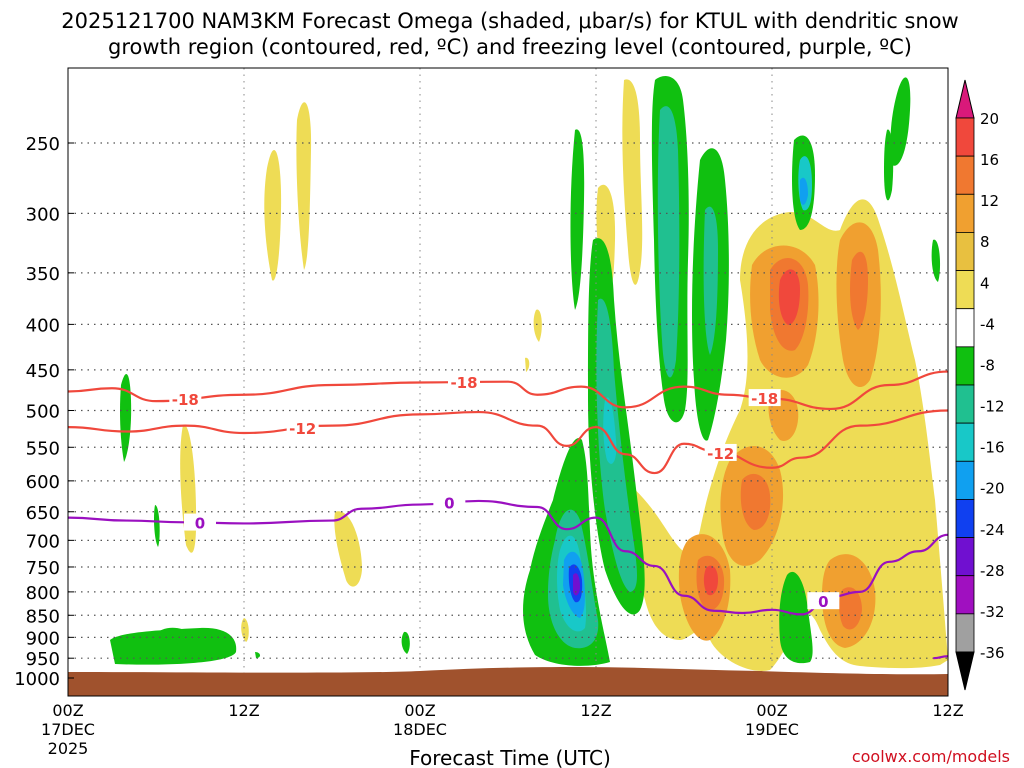 The image size is (1024, 768). Describe the element at coordinates (985, 242) in the screenshot. I see `colorbar-label: 8` at that location.